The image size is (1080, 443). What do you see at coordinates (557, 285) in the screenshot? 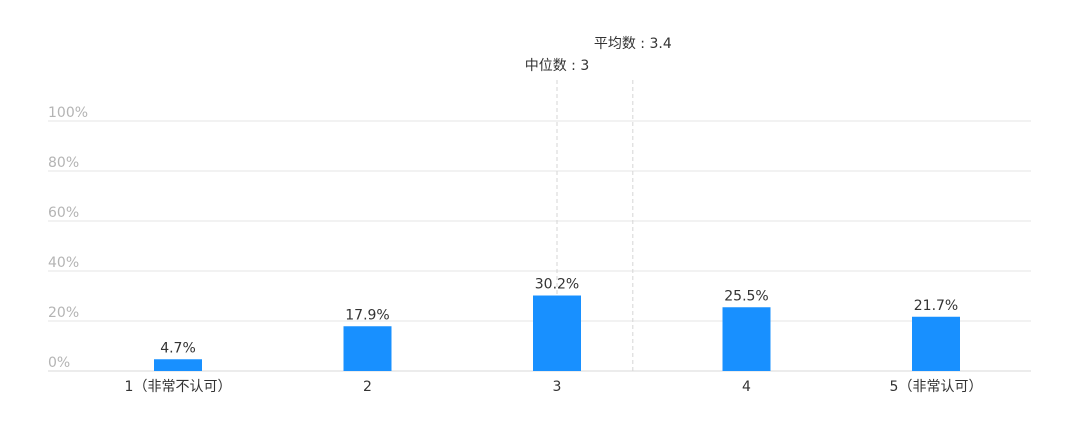
I see `bar-value-label: 30.2%` at bounding box center [557, 285].